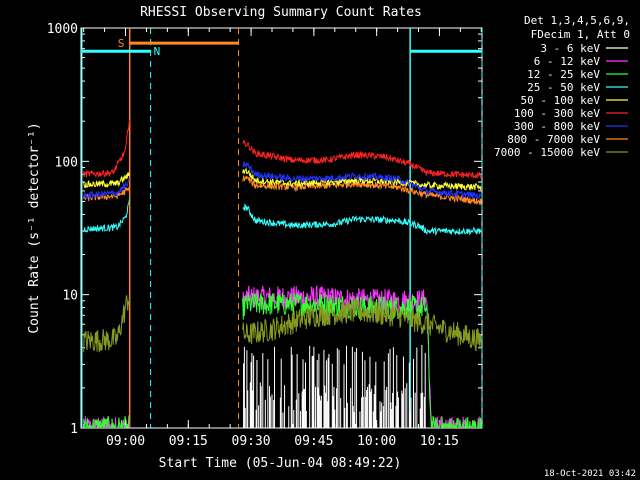  Describe the element at coordinates (66, 162) in the screenshot. I see `y-tick-label: 100` at that location.